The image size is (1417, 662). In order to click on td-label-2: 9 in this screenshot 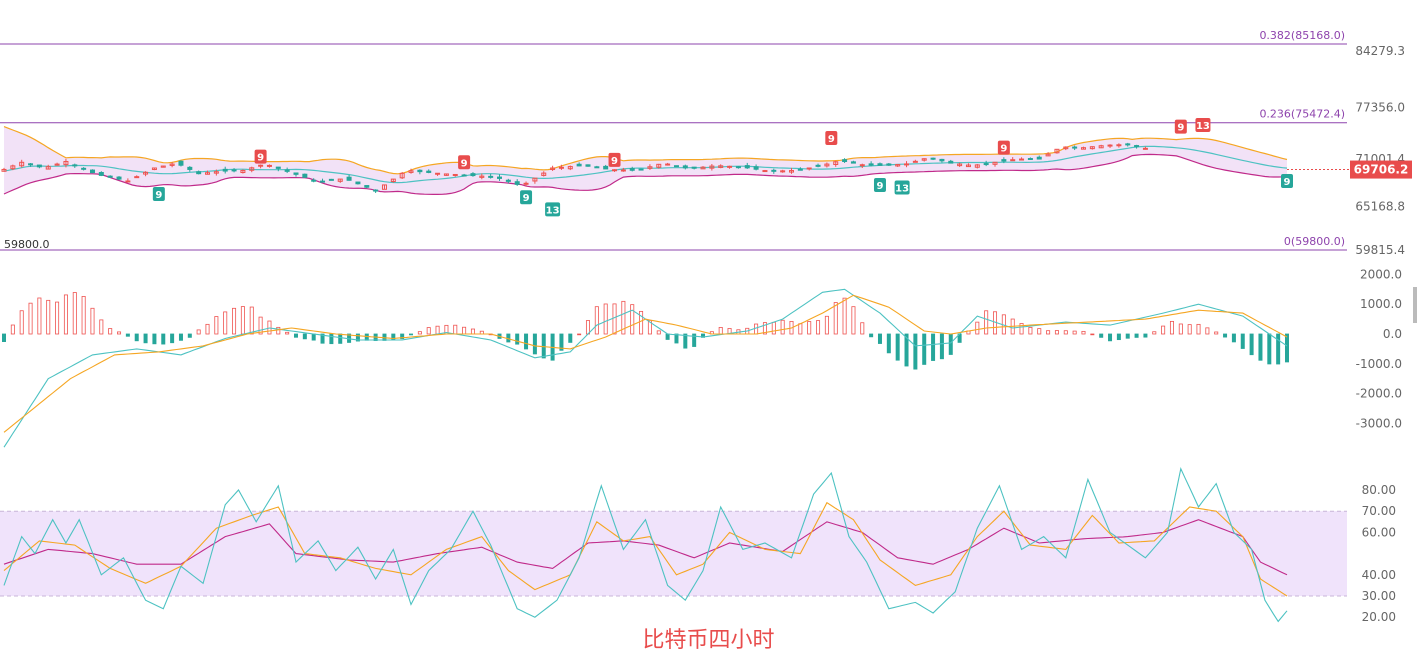, I will do `click(464, 163)`.